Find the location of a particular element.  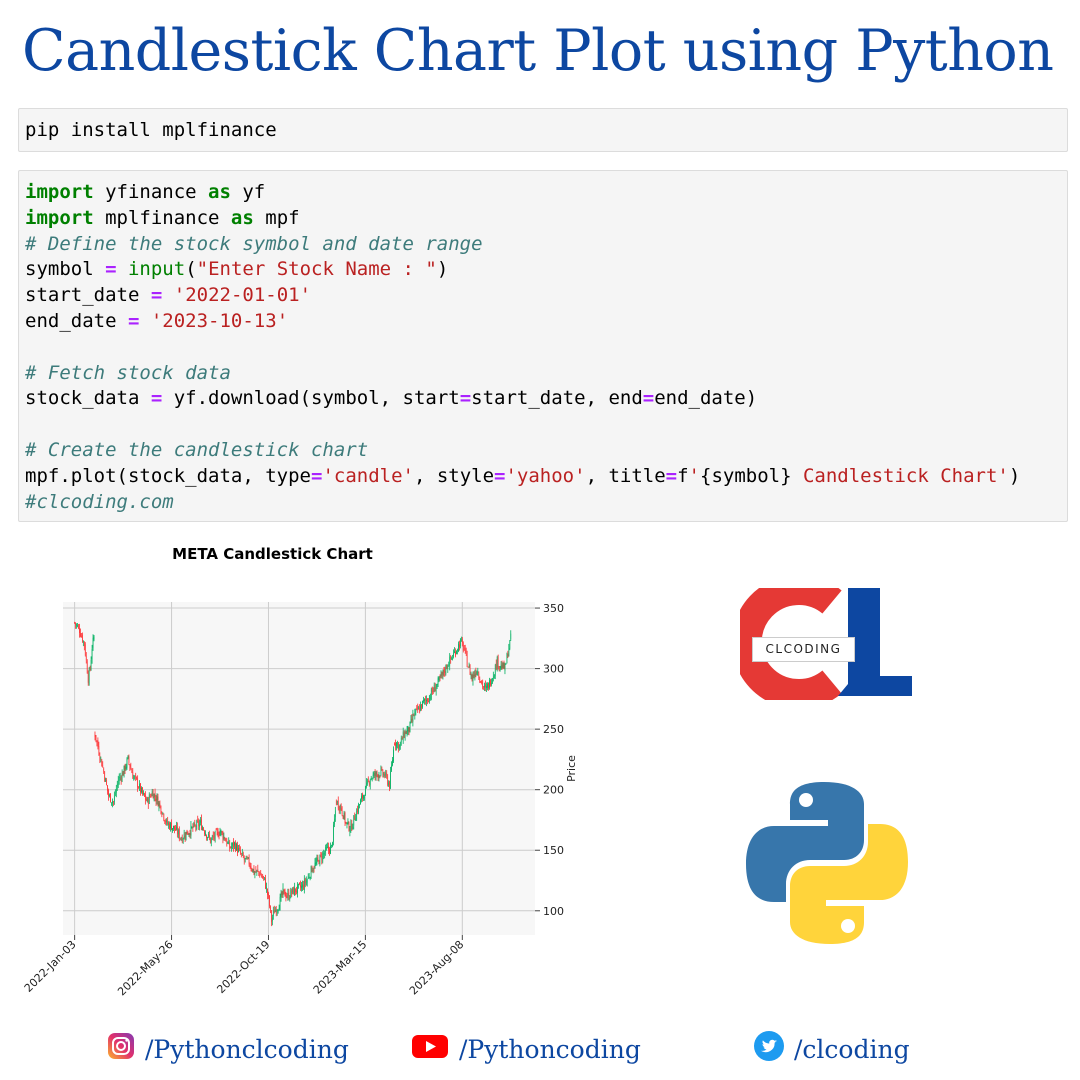

plot-area is located at coordinates (299, 768).